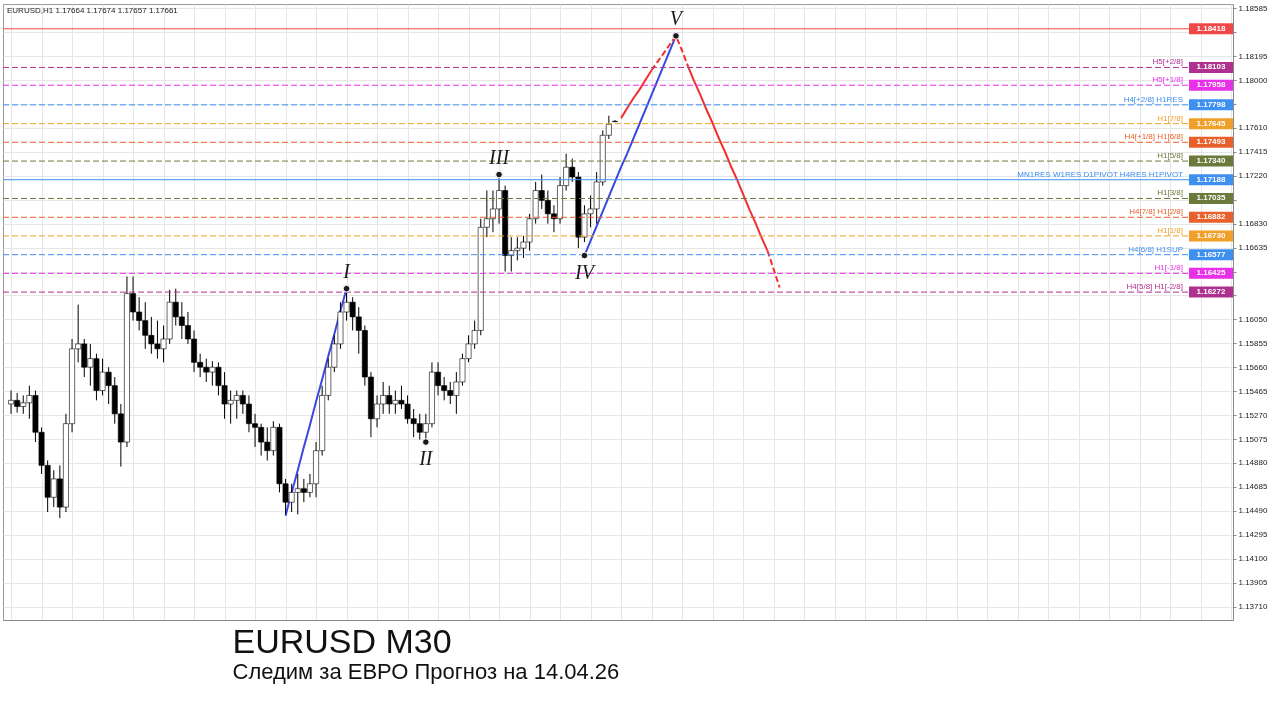 The height and width of the screenshot is (720, 1280). Describe the element at coordinates (1211, 198) in the screenshot. I see `ref-line-label: 1.17035` at that location.